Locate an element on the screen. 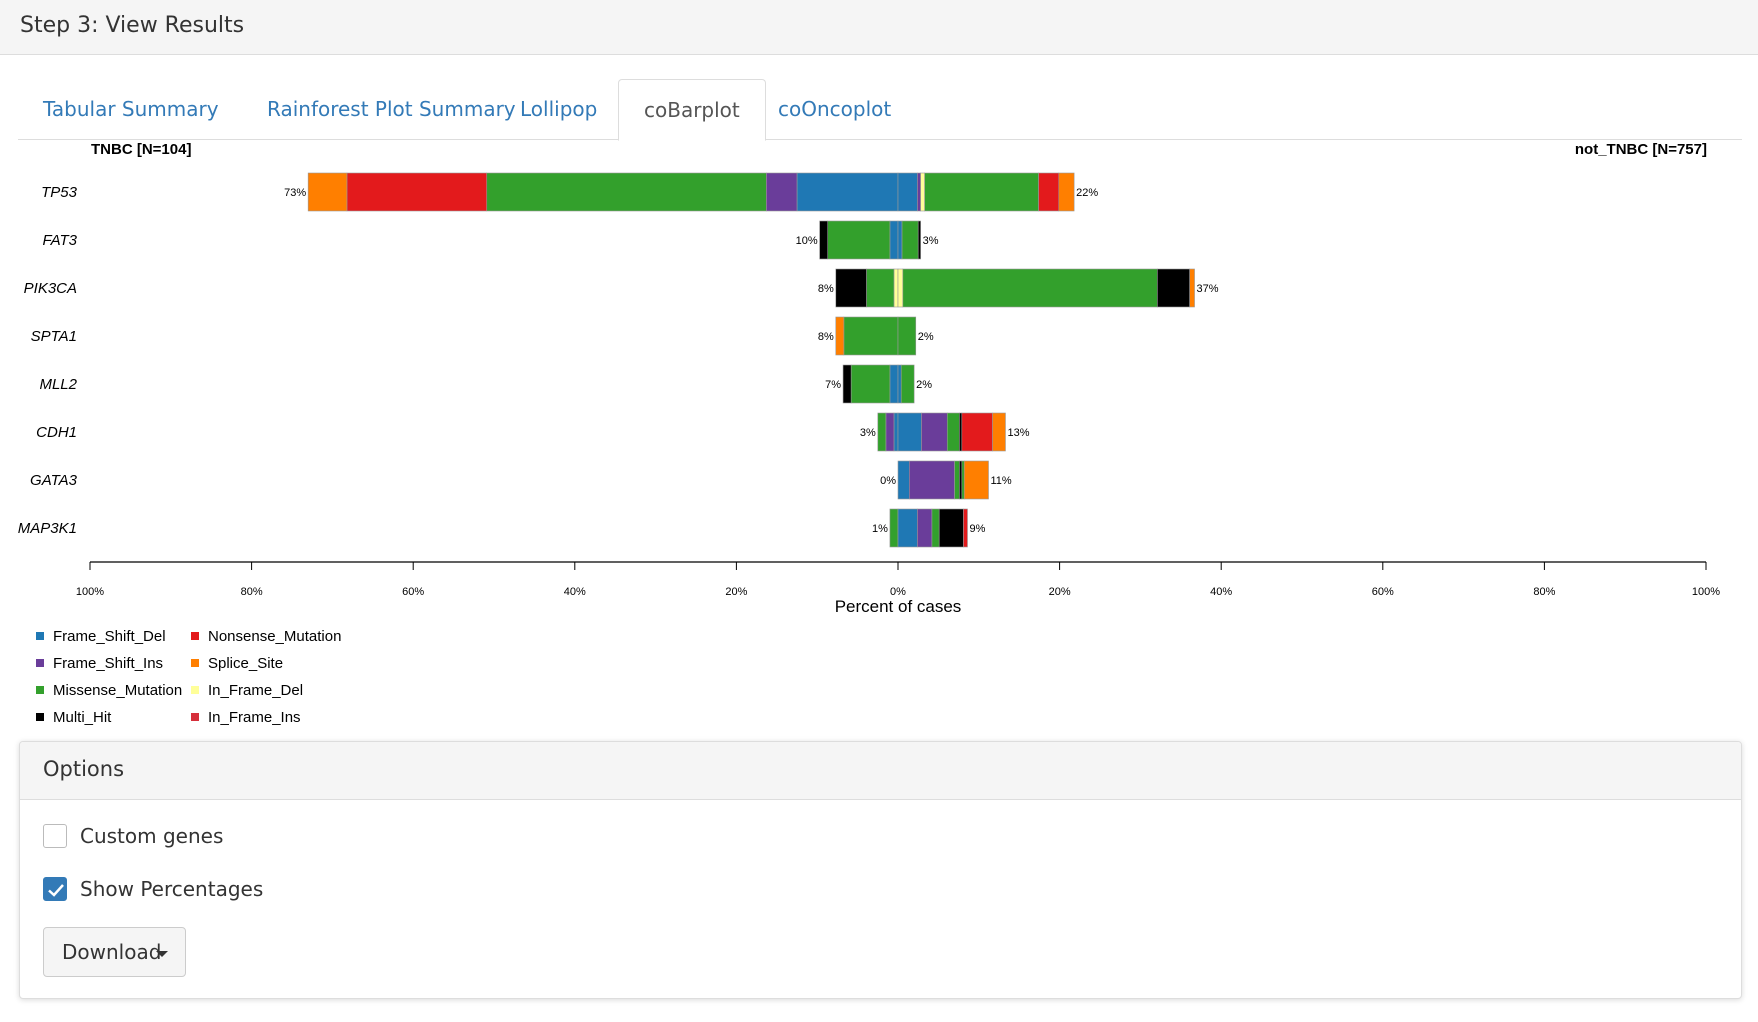 This screenshot has height=1022, width=1758. legend-item: Frame_Shift_Ins is located at coordinates (99, 663).